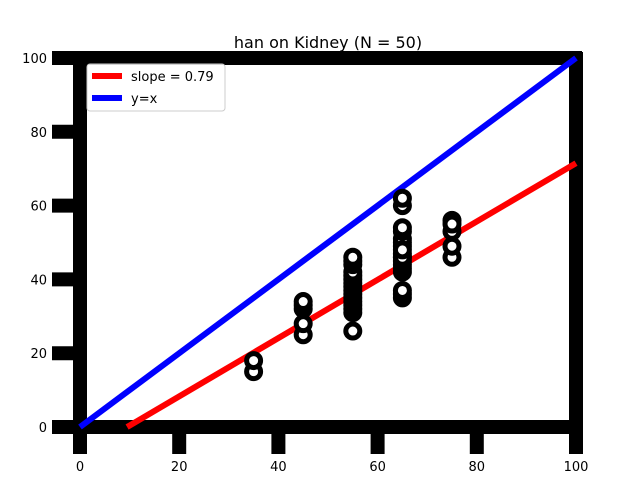  I want to click on y-tick-label: 100, so click(34, 59).